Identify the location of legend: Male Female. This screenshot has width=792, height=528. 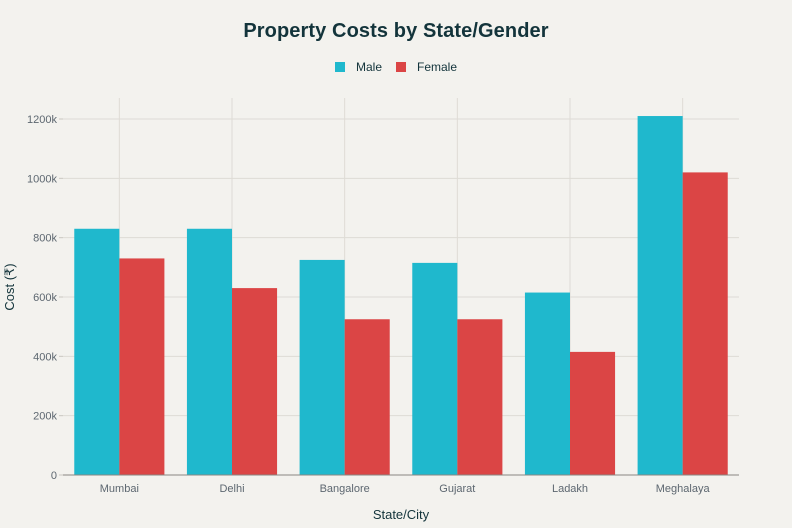
(396, 67).